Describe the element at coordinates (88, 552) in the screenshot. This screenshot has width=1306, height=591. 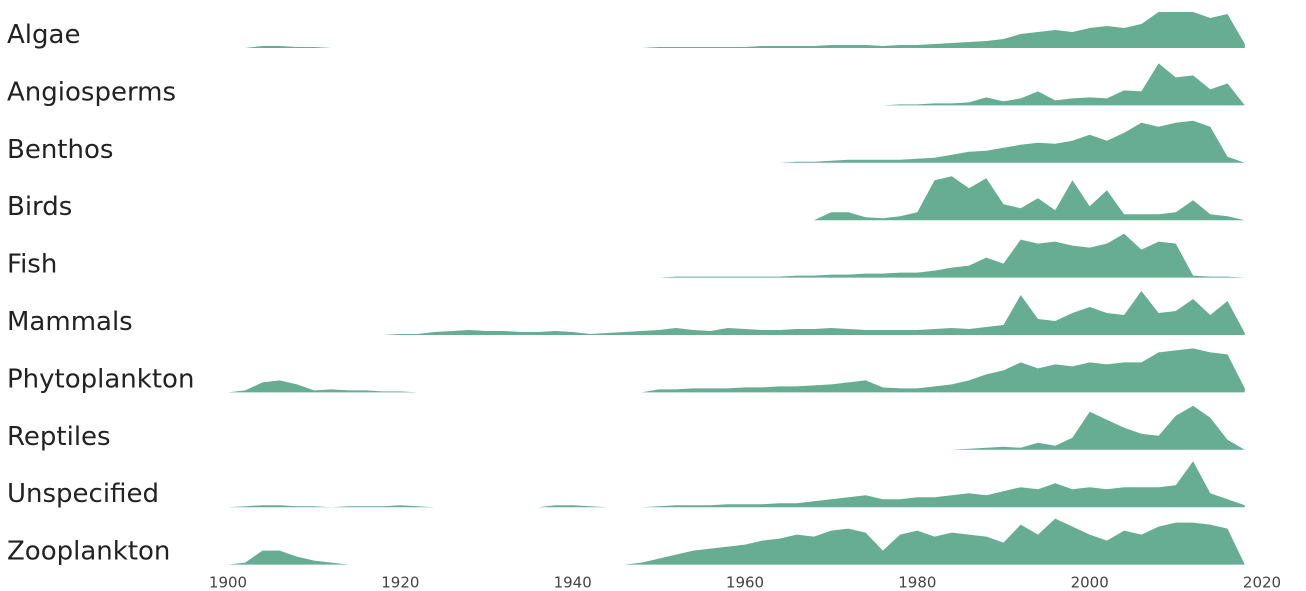
I see `row-label: Zooplankton` at that location.